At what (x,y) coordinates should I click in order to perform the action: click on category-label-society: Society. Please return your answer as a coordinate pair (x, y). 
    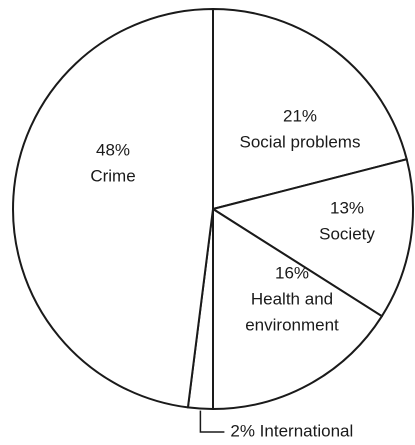
    Looking at the image, I should click on (347, 233).